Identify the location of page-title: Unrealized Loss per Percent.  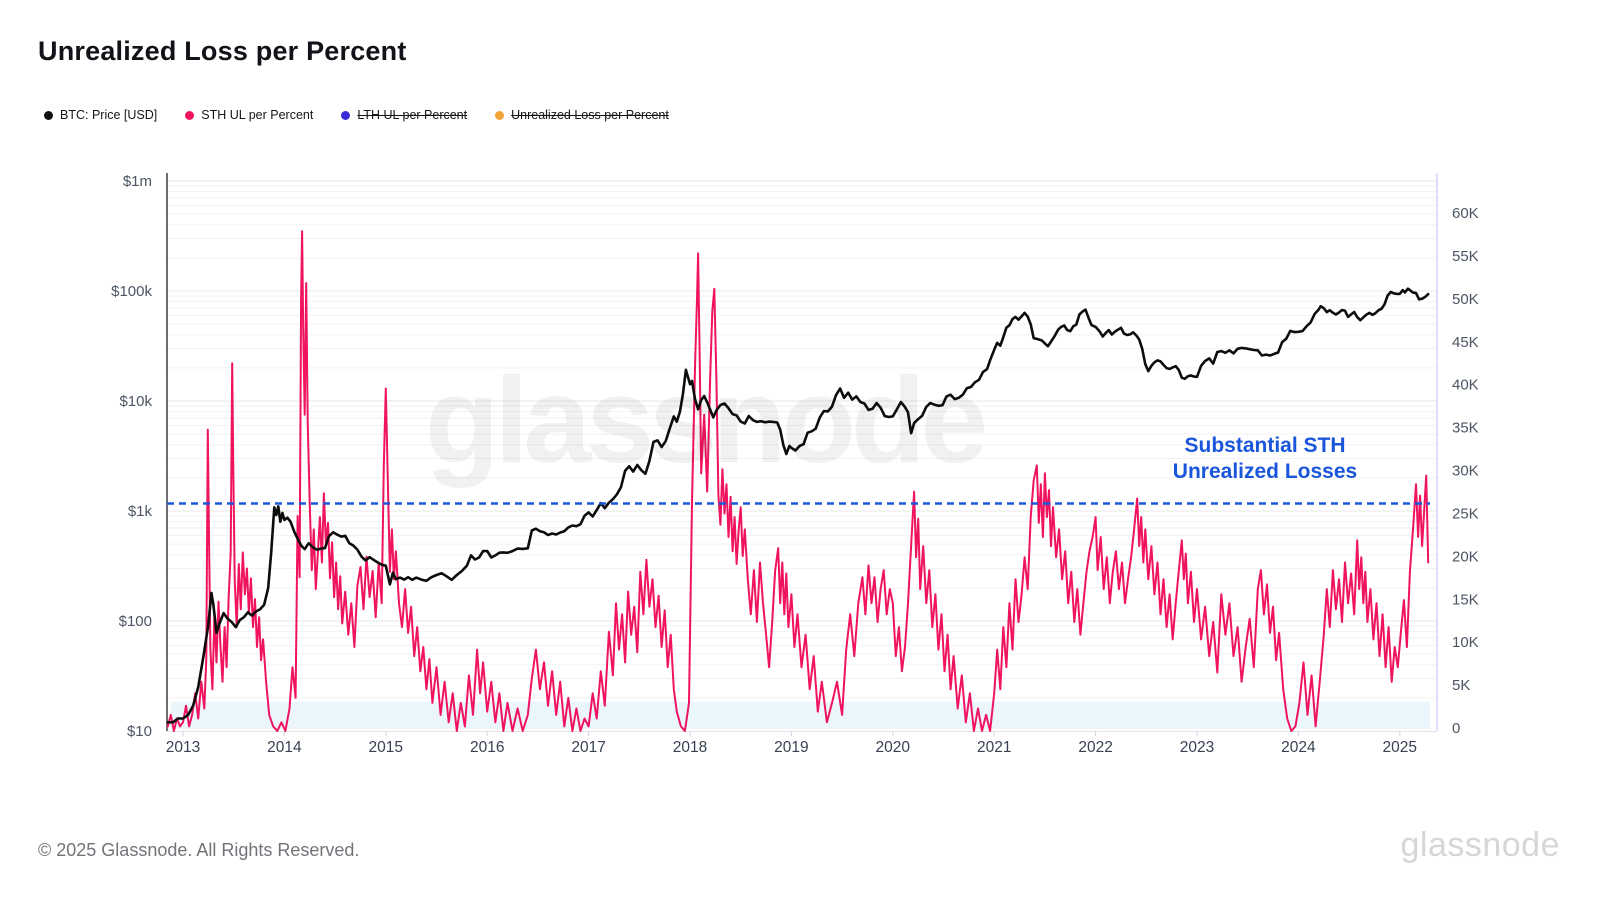
(222, 51).